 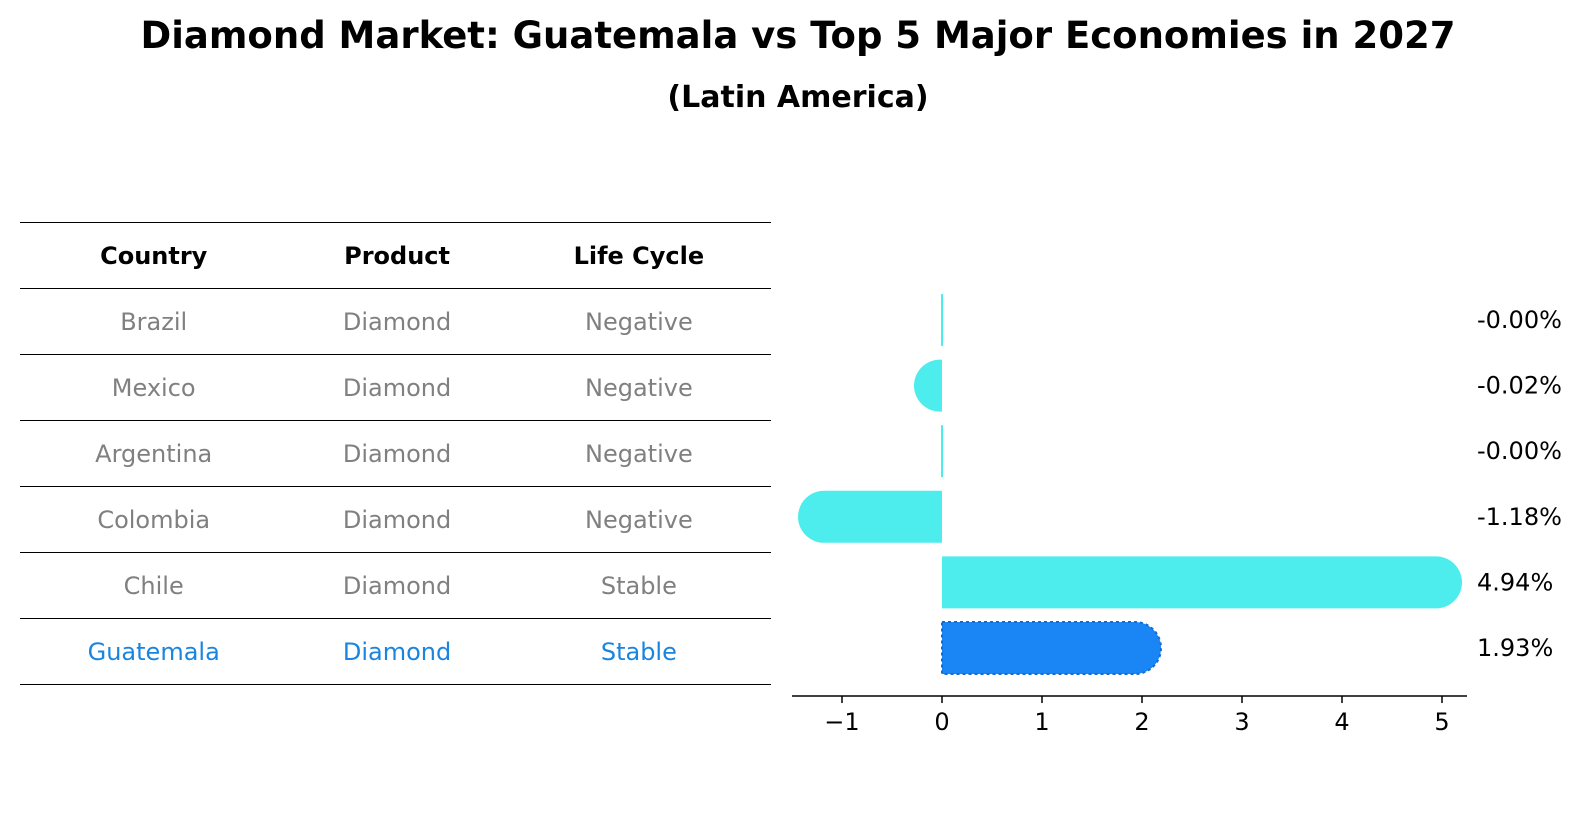 What do you see at coordinates (154, 585) in the screenshot?
I see `cell-country: Chile` at bounding box center [154, 585].